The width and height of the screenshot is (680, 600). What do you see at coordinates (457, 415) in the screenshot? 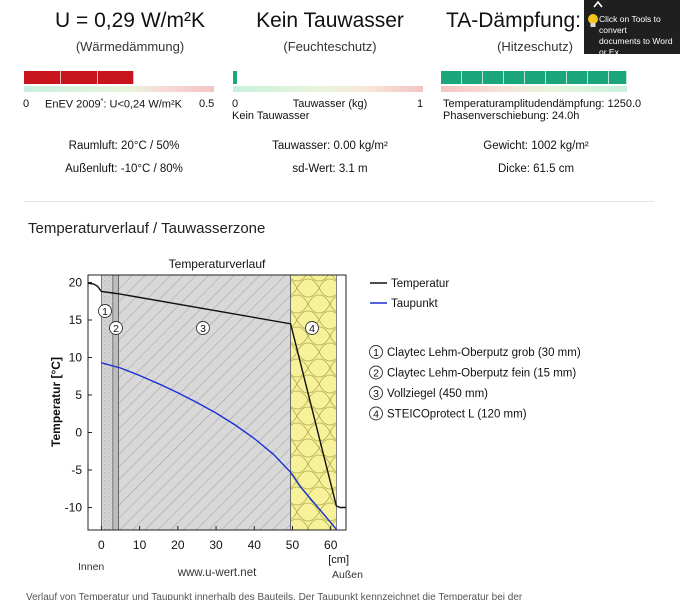
I see `legend-layer-name: STEICOprotect L (120 mm)` at bounding box center [457, 415].